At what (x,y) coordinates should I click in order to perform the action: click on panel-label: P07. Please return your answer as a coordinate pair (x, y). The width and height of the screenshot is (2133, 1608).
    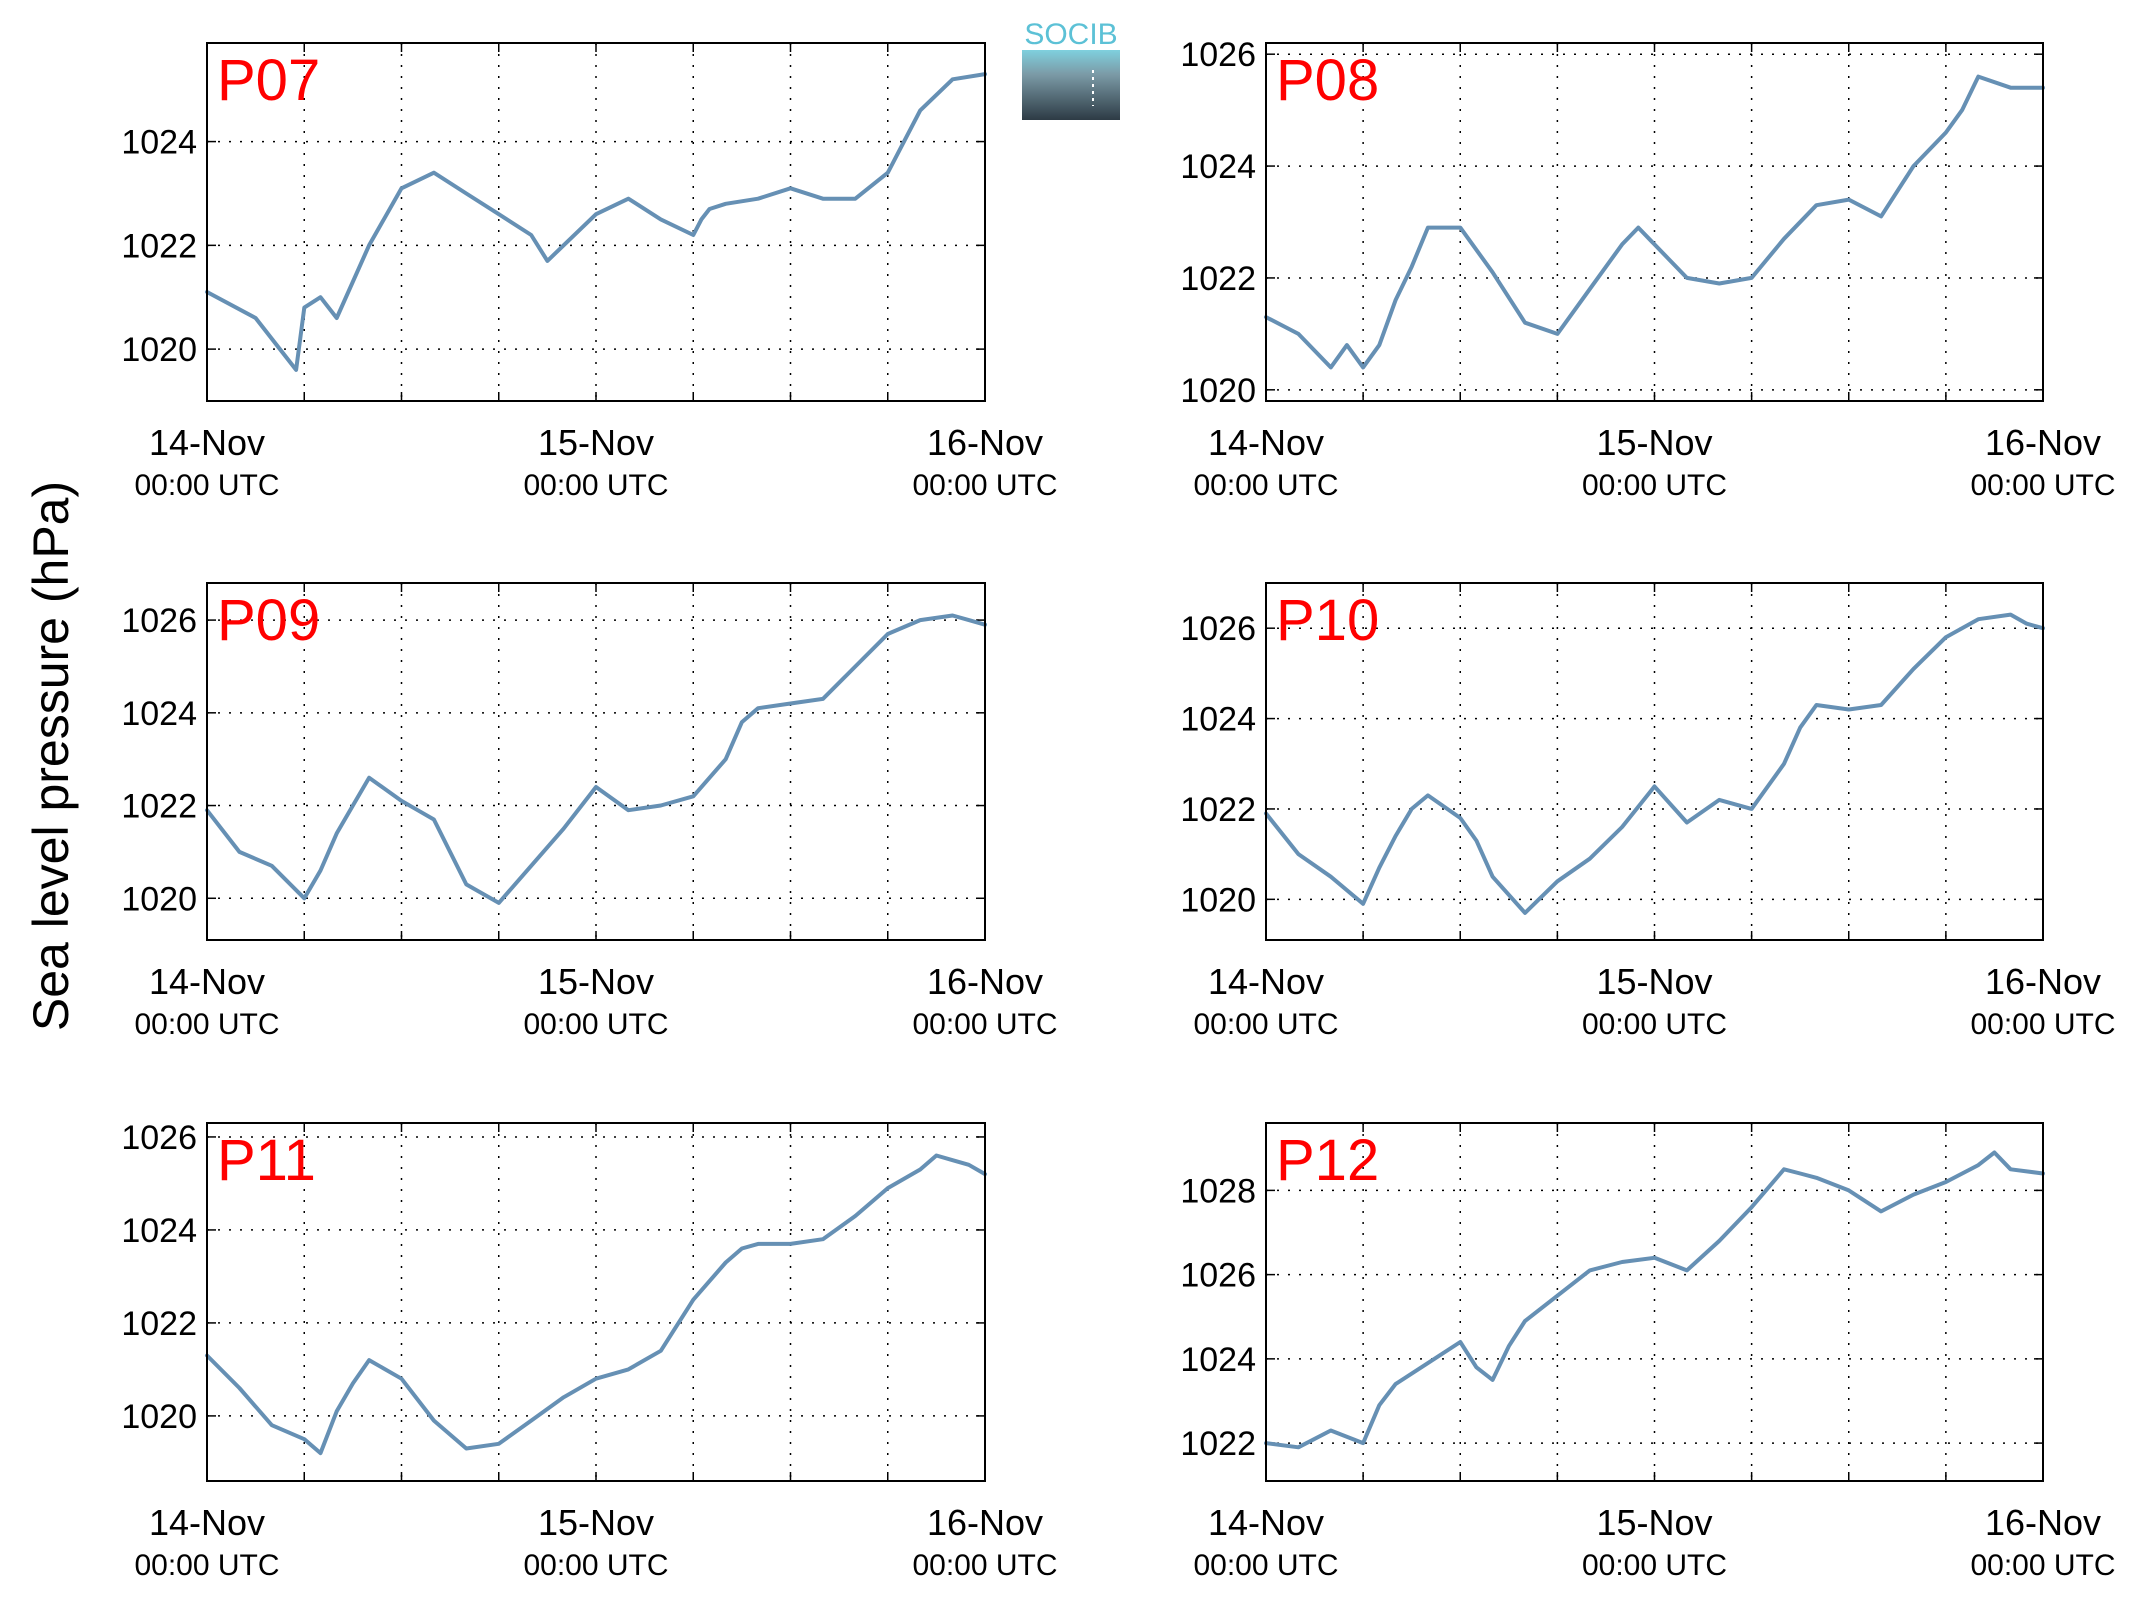
    Looking at the image, I should click on (268, 80).